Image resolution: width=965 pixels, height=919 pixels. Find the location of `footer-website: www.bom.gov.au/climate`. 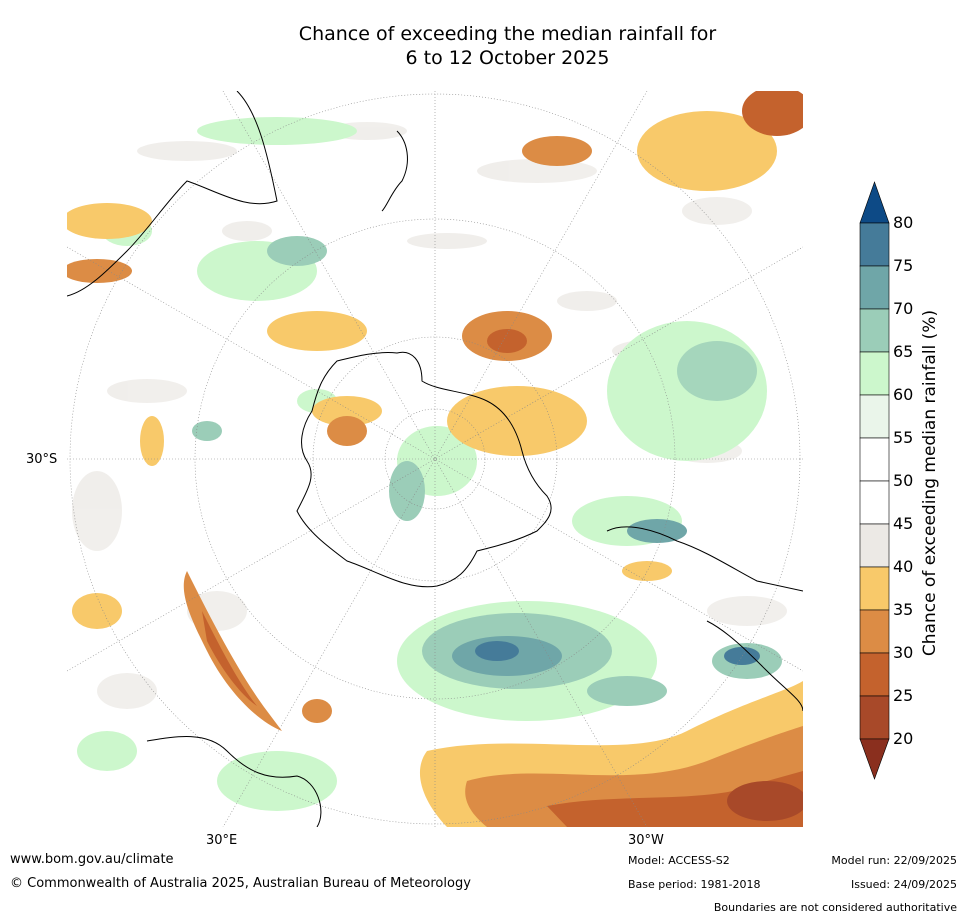

footer-website: www.bom.gov.au/climate is located at coordinates (92, 859).